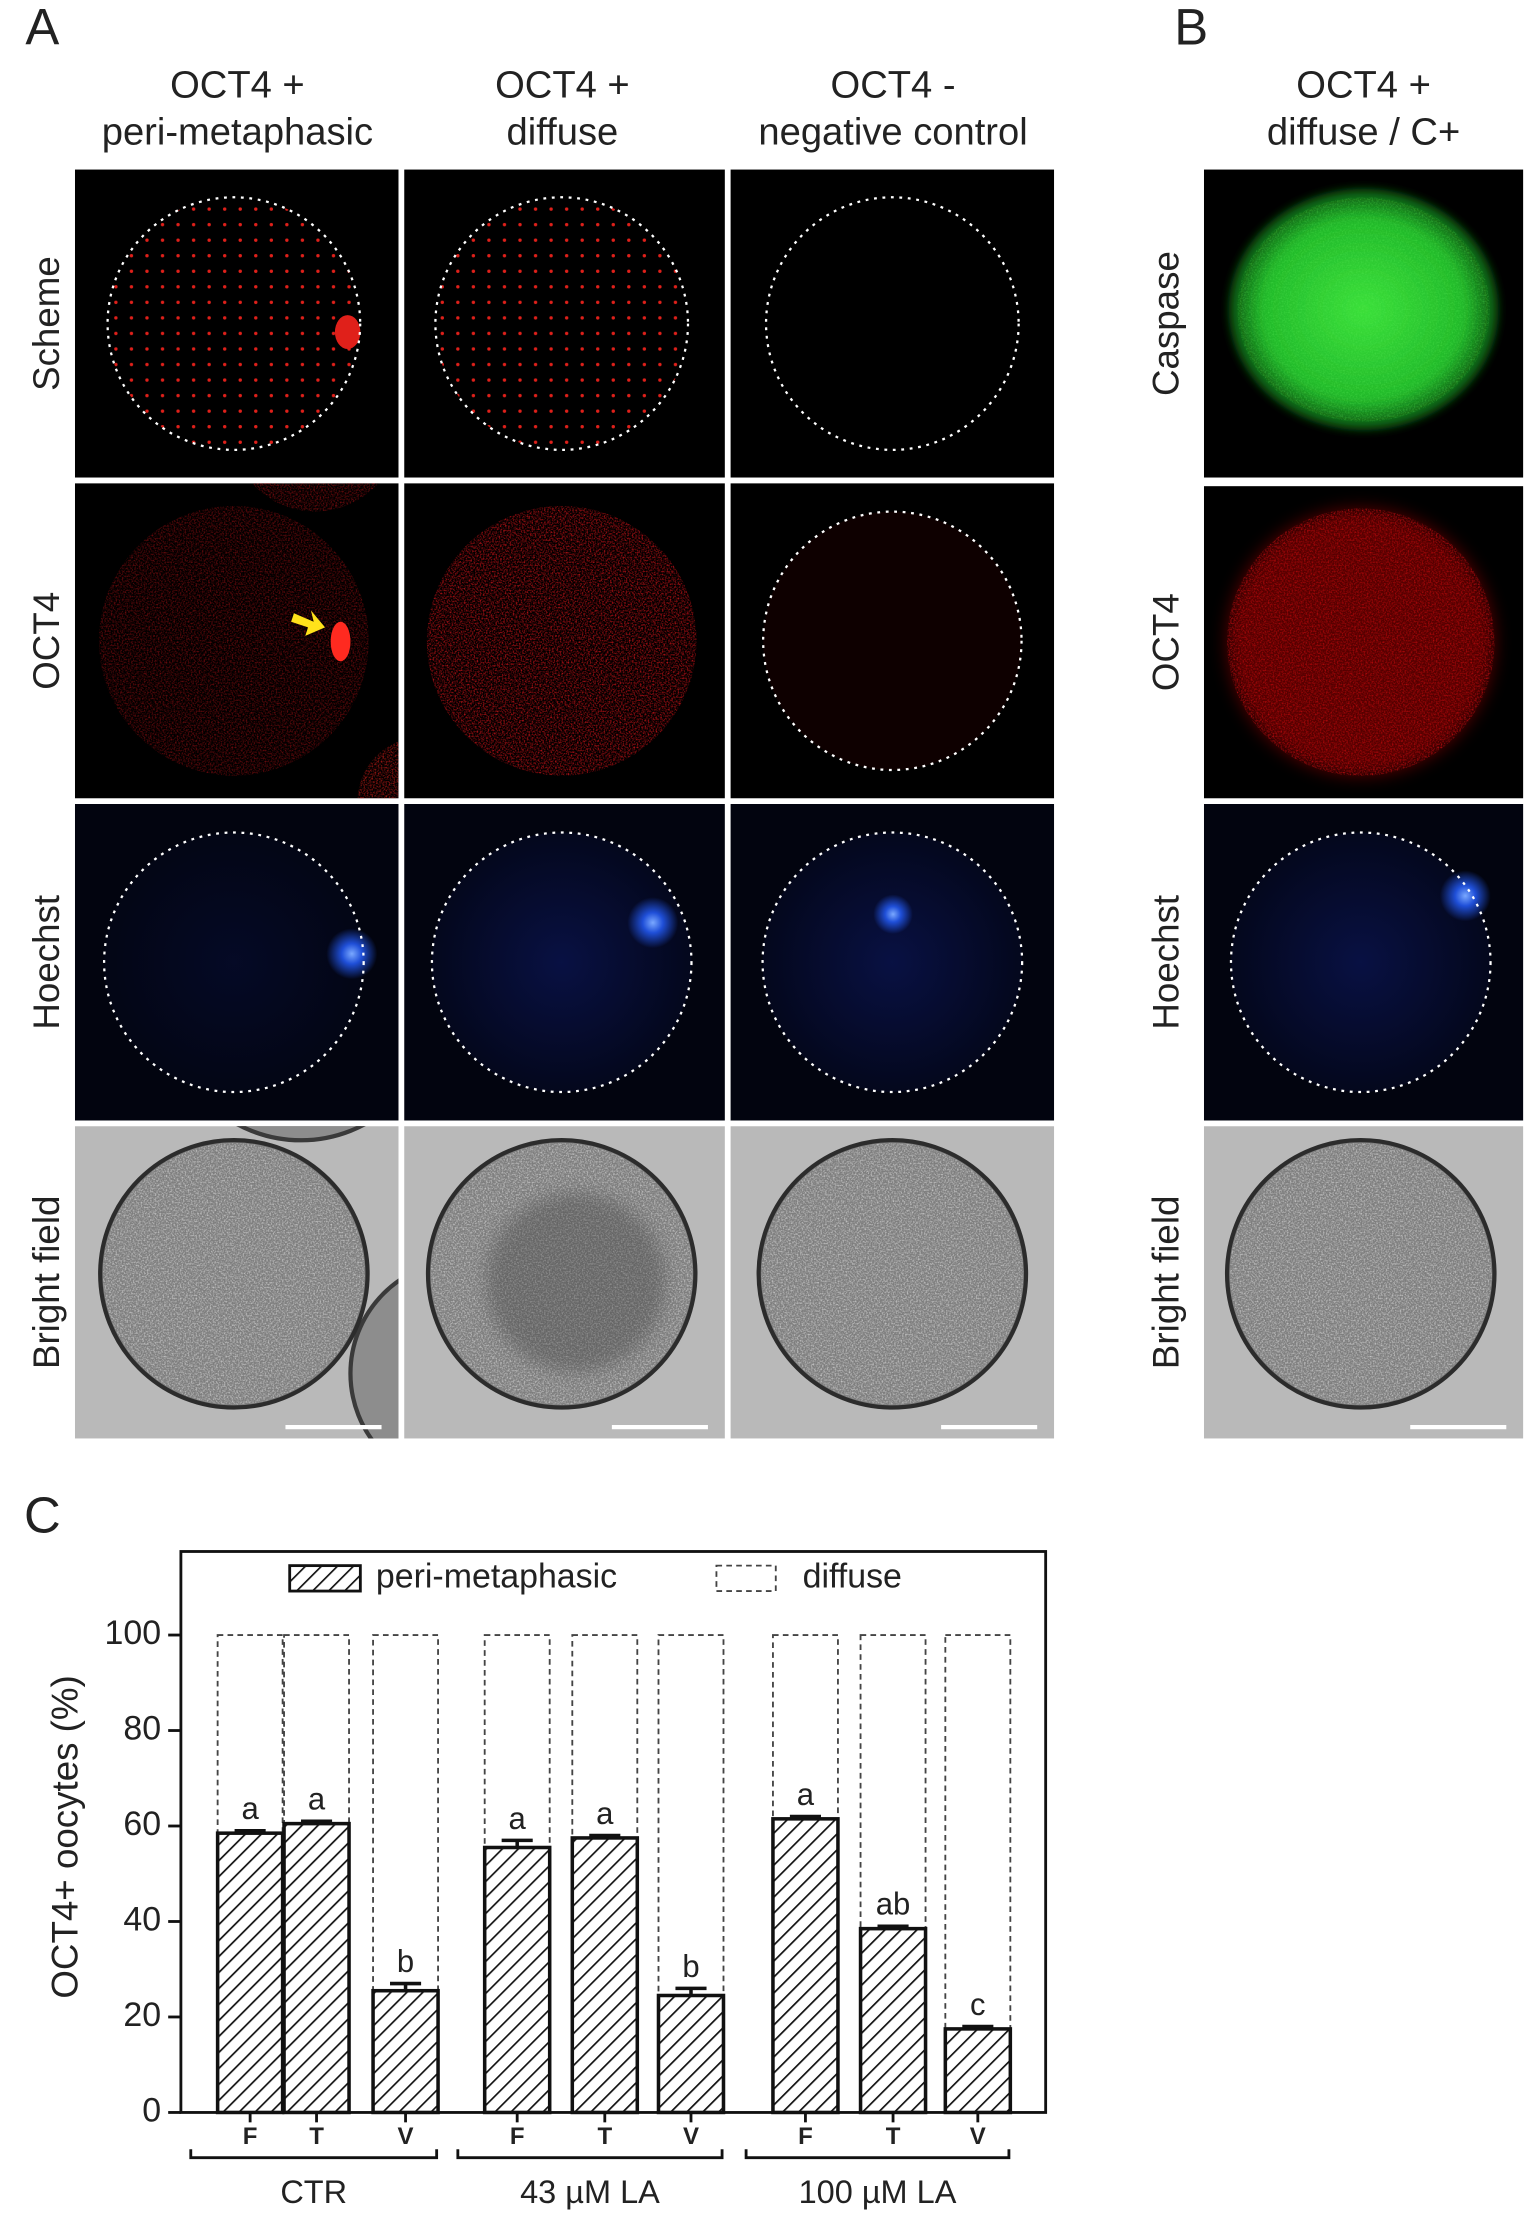 This screenshot has height=2219, width=1536. Describe the element at coordinates (1191, 28) in the screenshot. I see `panel-label: B` at that location.